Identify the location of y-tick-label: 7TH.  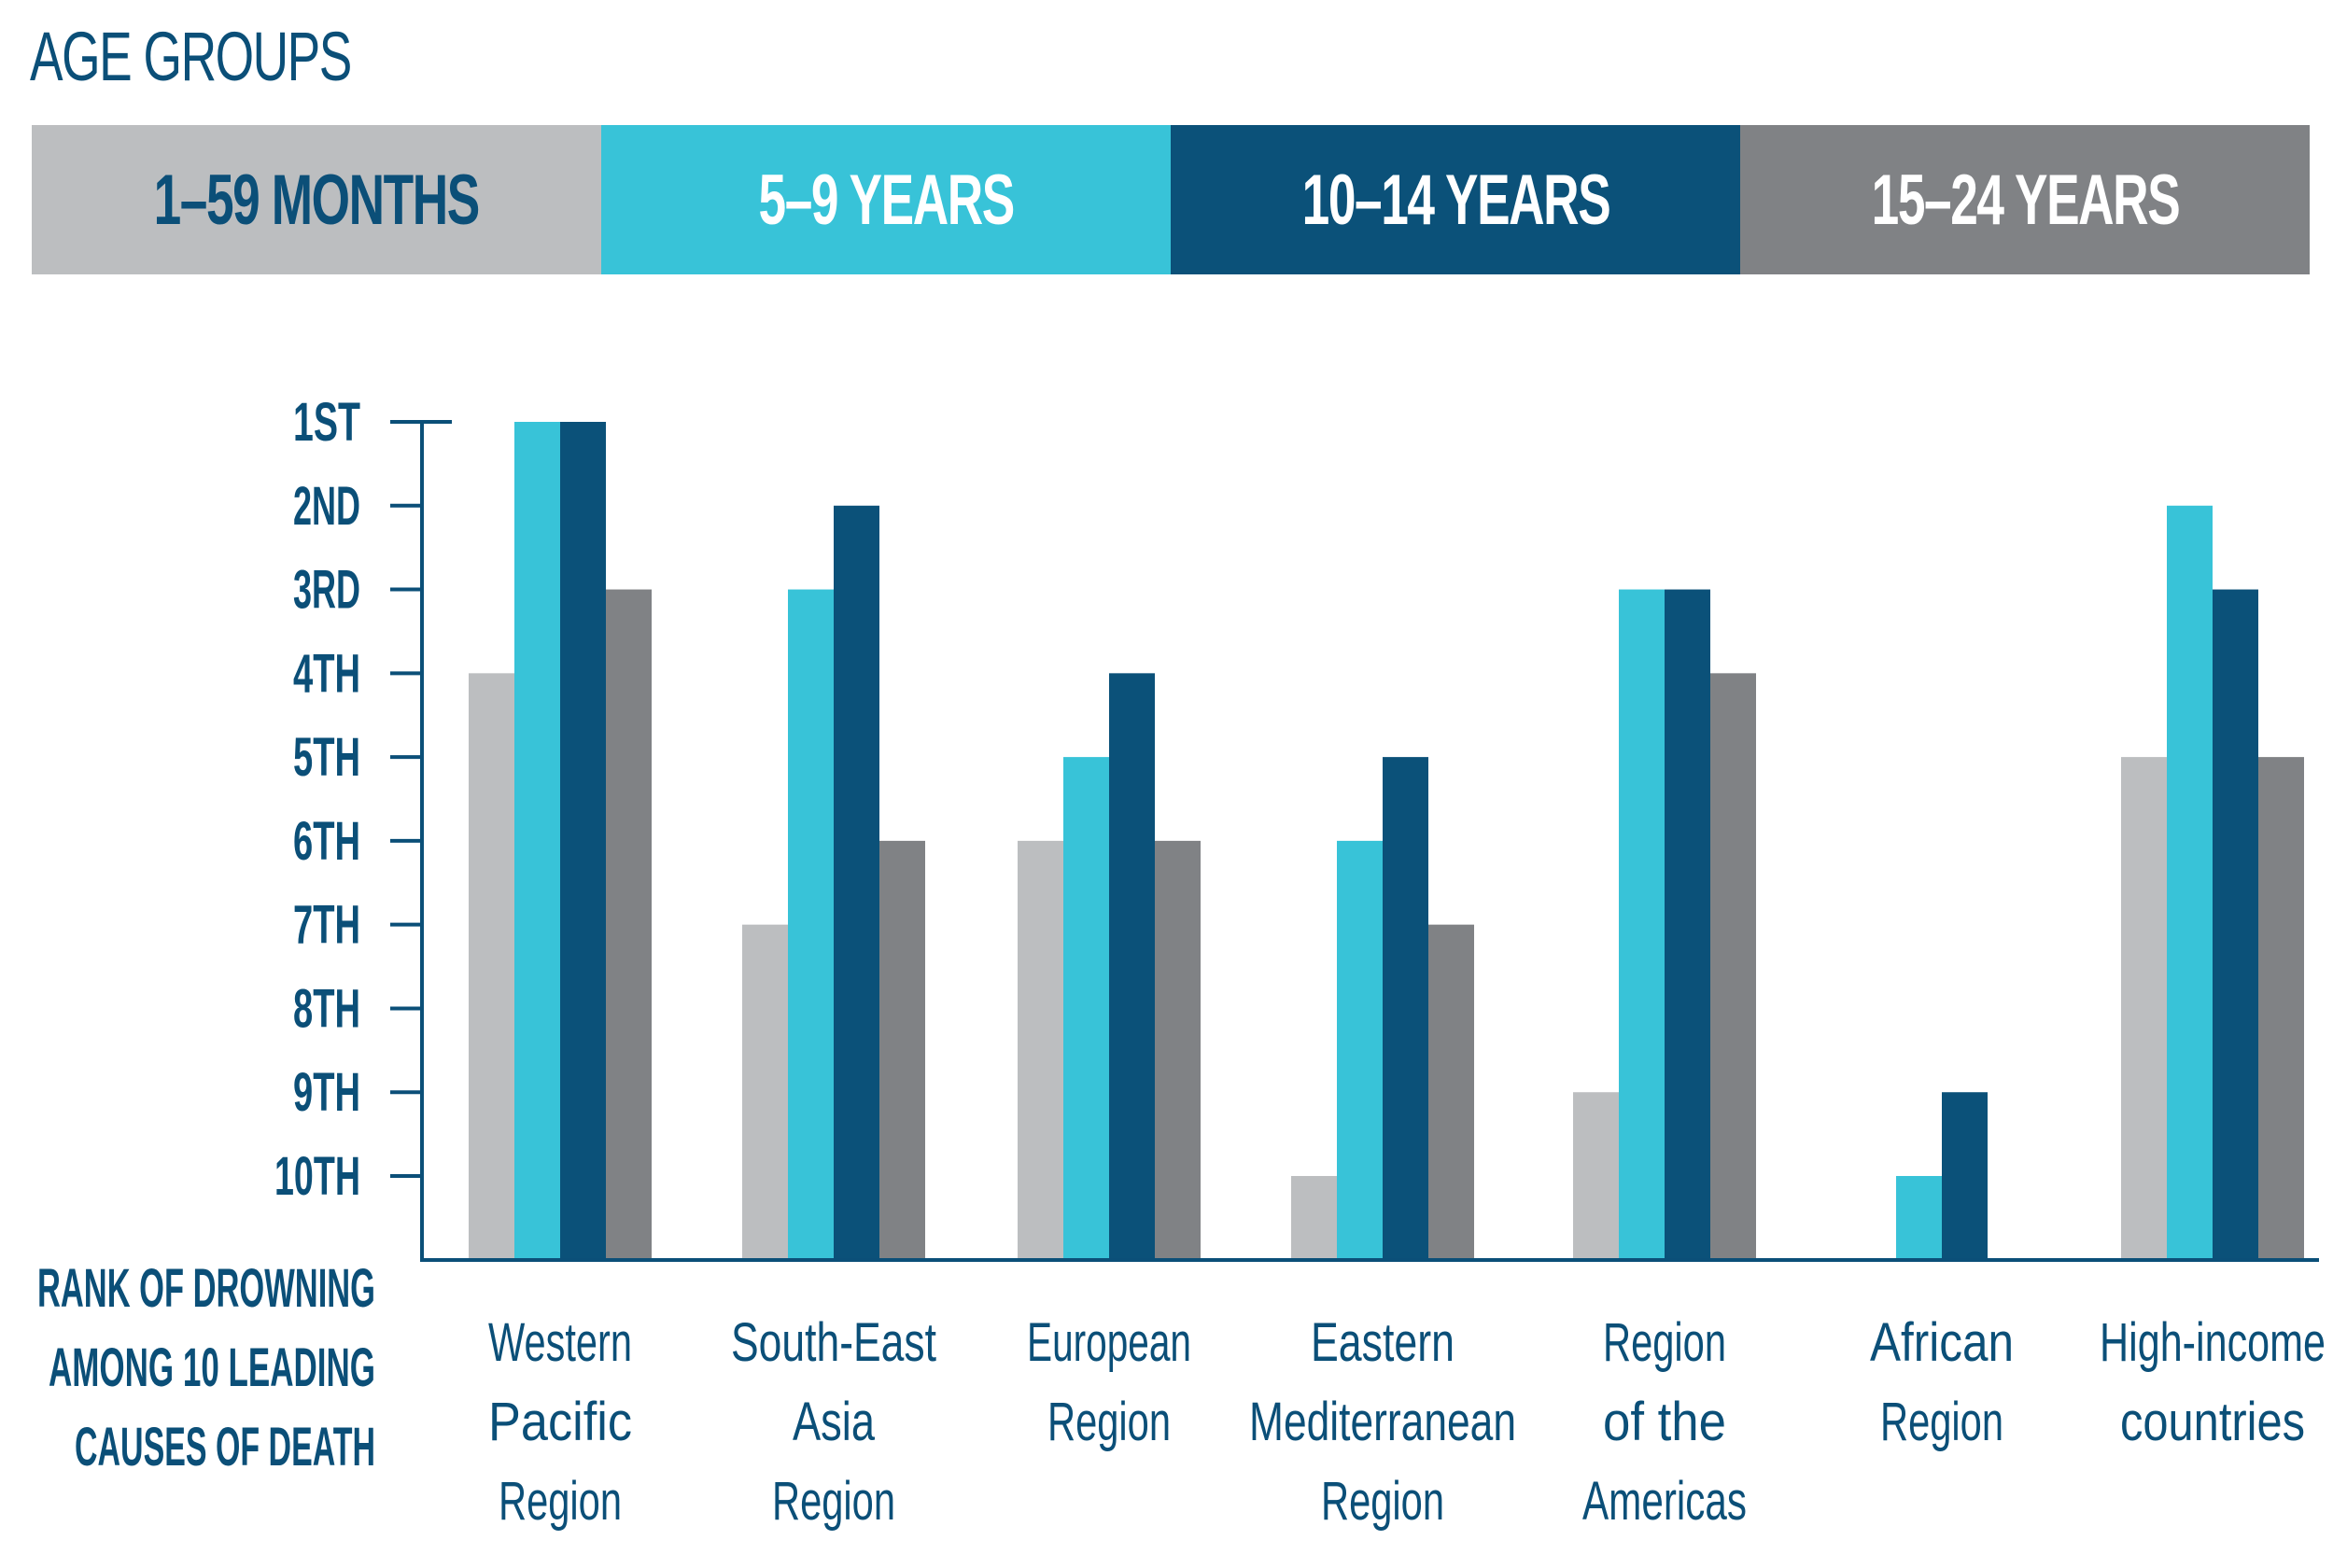
(327, 925).